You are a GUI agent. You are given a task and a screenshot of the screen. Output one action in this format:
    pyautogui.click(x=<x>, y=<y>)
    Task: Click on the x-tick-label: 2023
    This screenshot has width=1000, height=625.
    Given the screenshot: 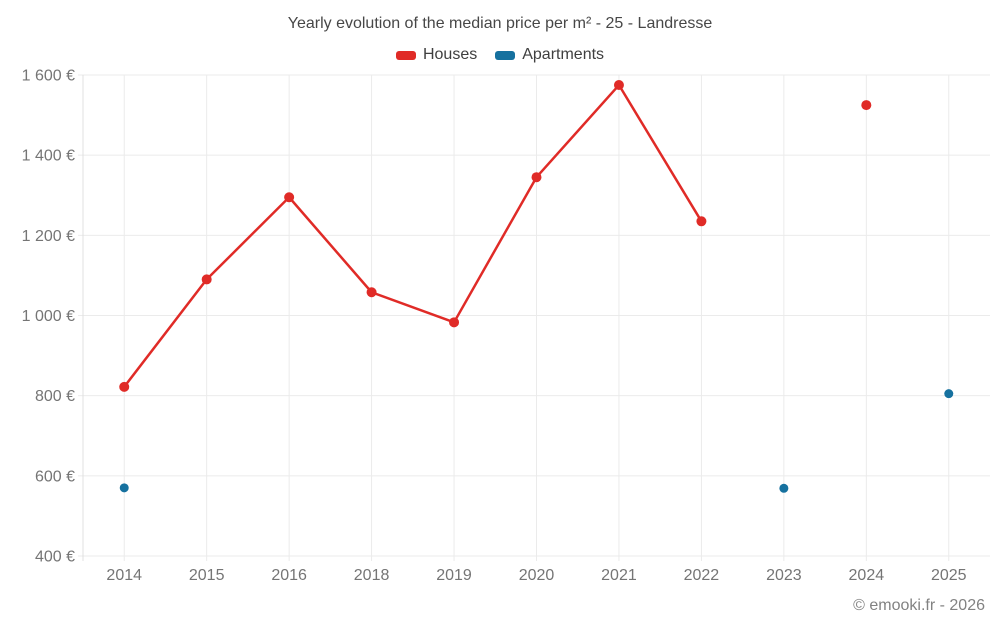 What is the action you would take?
    pyautogui.click(x=784, y=575)
    